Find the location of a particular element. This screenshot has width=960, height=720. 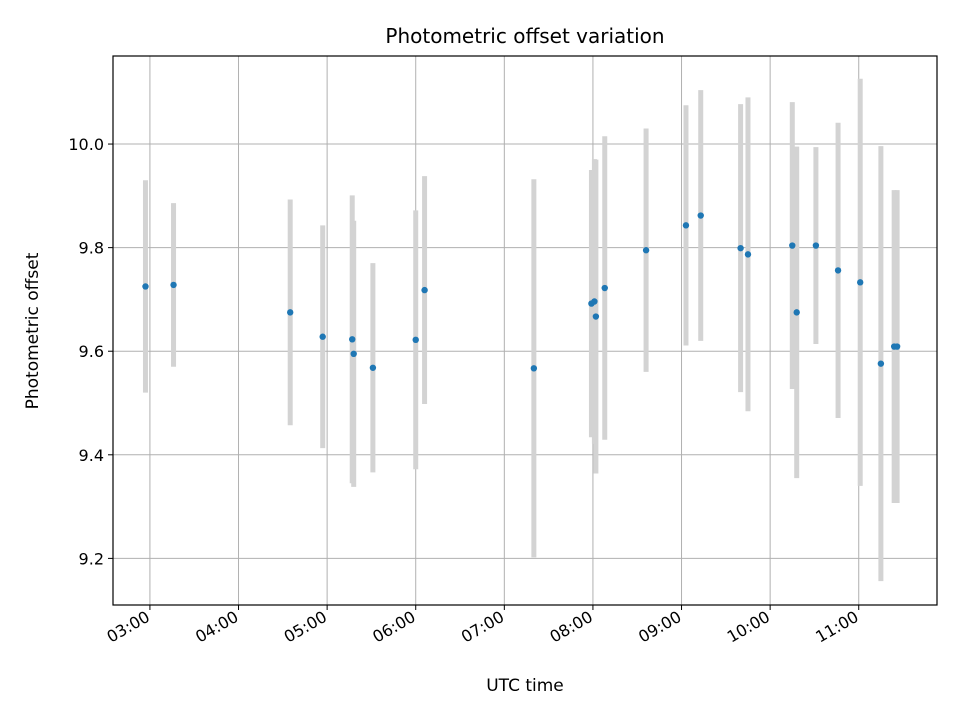

y-axis: 9.2 9.4 9.6 9.8 10.0 is located at coordinates (90, 351).